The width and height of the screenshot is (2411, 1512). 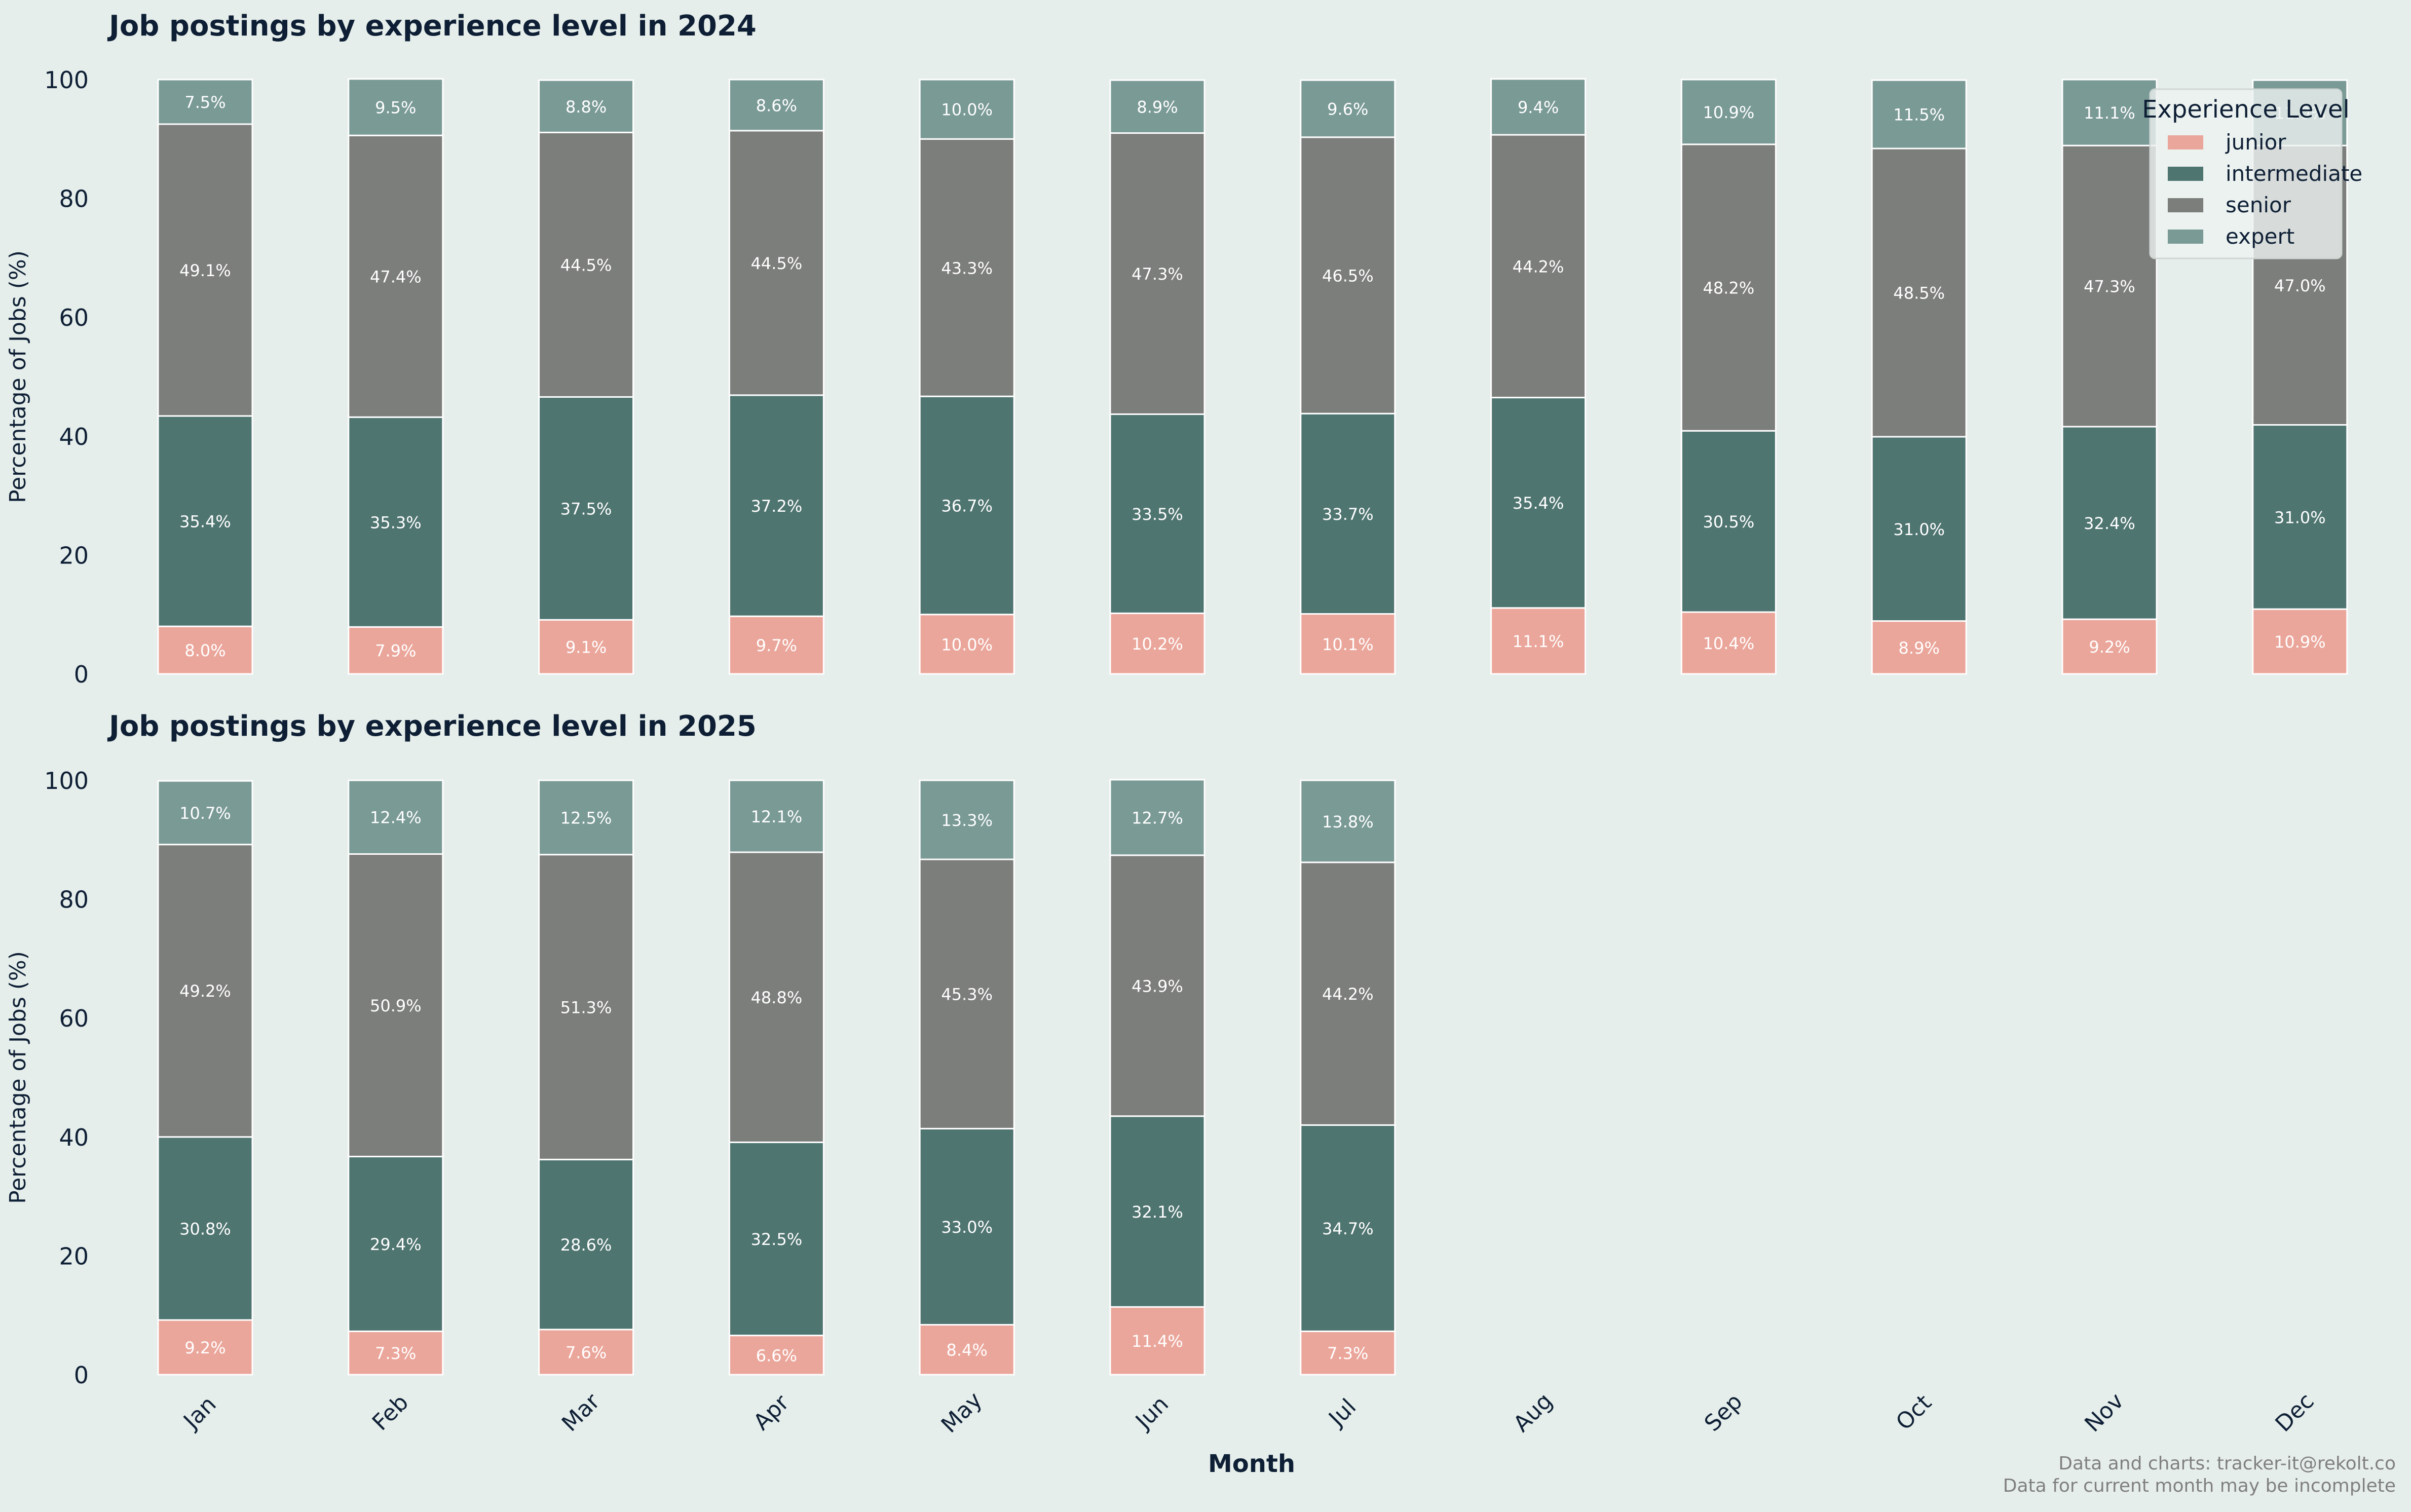 I want to click on data-label-senior-oct: 48.5%, so click(x=1919, y=293).